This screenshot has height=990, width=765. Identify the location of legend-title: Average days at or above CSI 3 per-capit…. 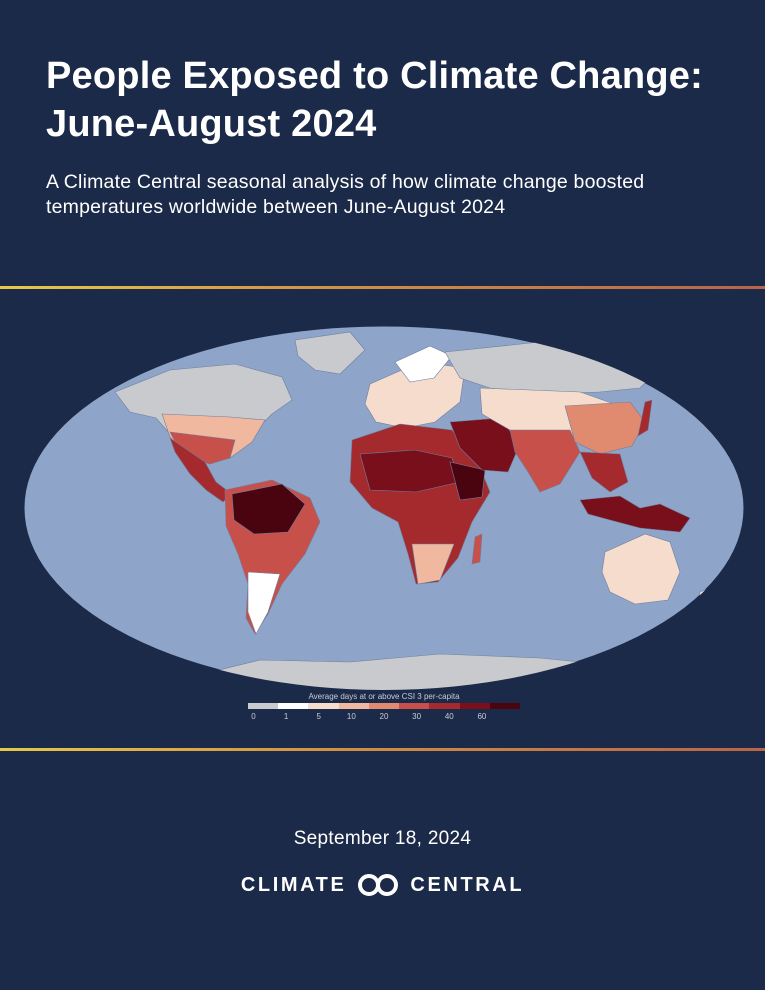
(384, 696).